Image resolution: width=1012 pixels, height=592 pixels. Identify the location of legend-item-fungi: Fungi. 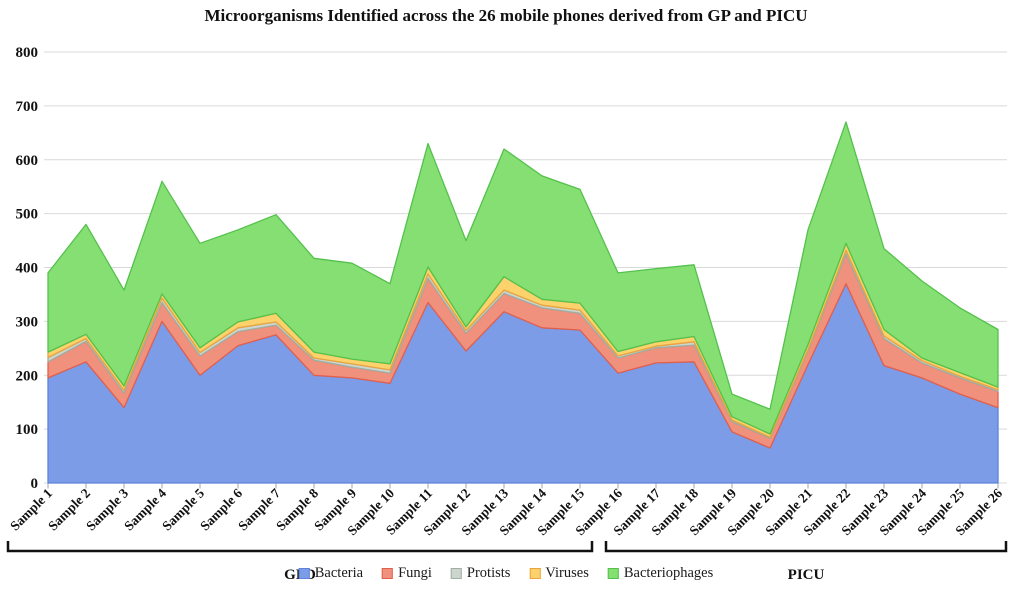
(407, 573).